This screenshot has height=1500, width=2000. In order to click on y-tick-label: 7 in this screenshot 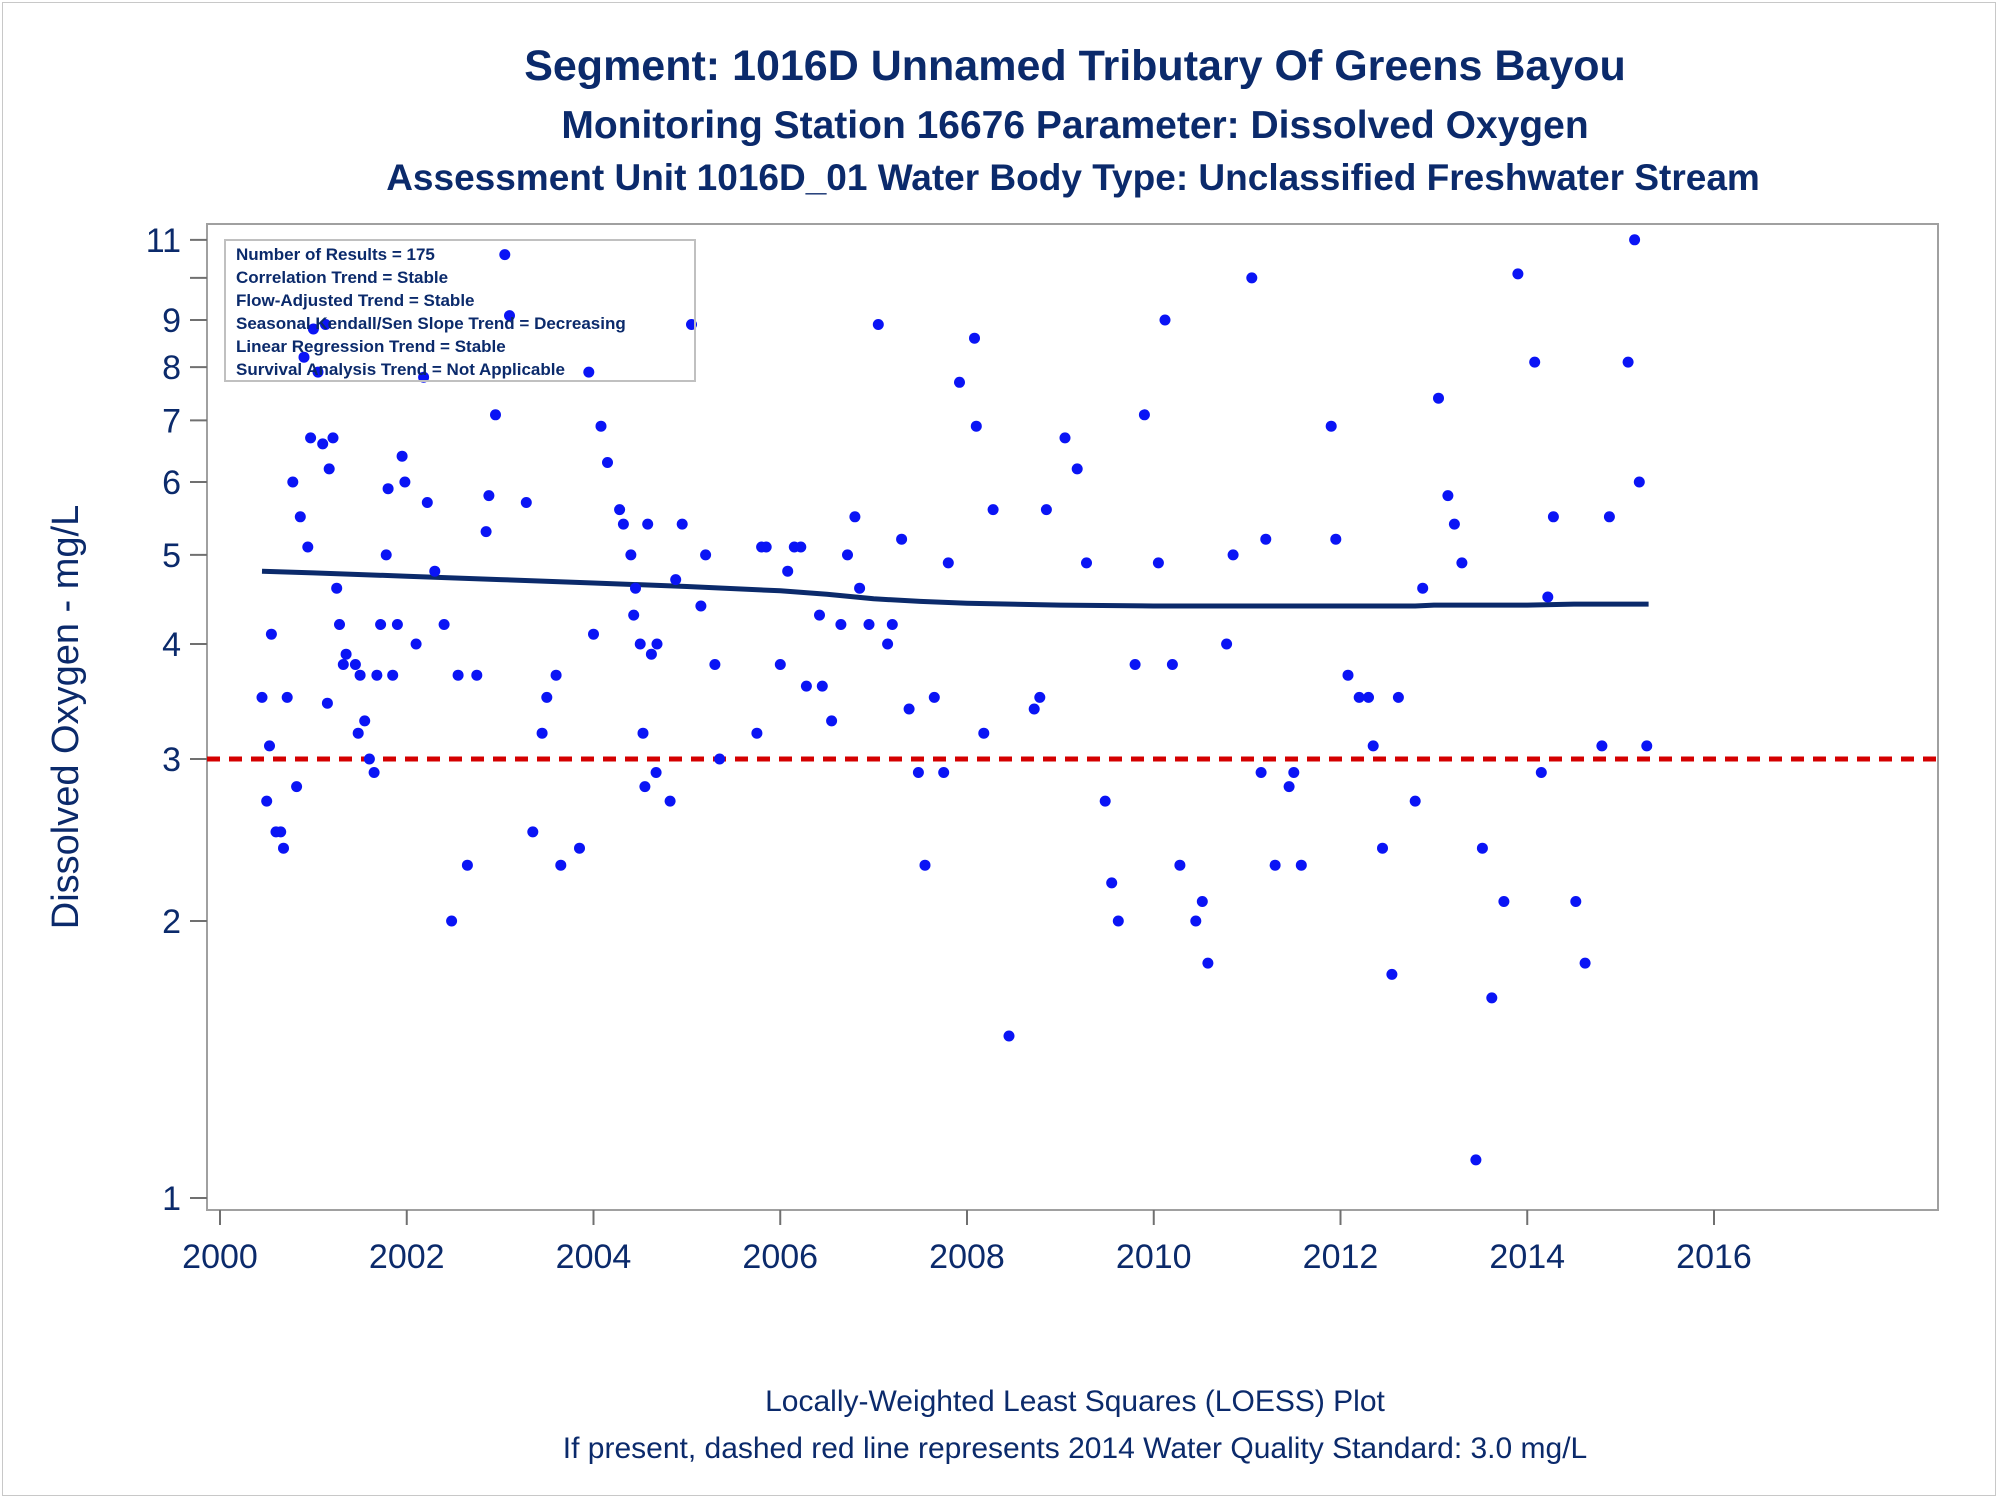, I will do `click(171, 421)`.